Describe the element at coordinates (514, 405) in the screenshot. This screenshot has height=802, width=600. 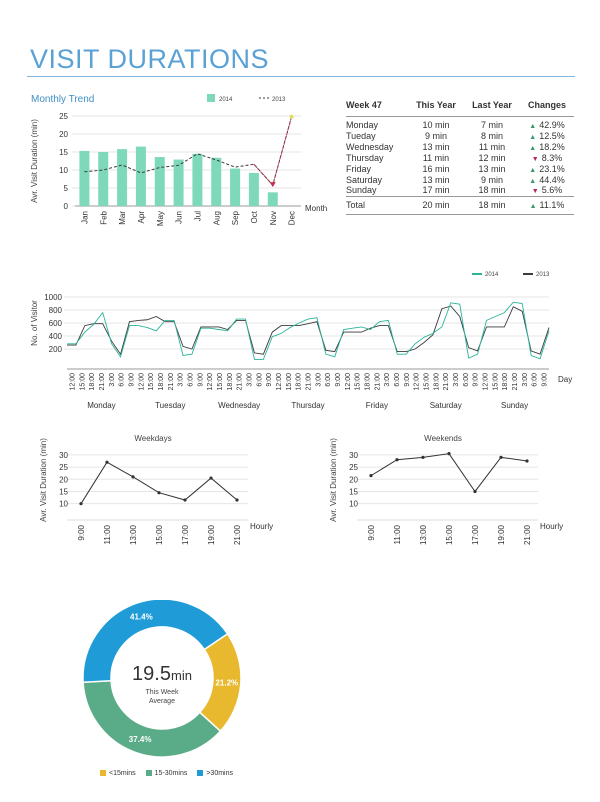
I see `day-label: Sunday` at that location.